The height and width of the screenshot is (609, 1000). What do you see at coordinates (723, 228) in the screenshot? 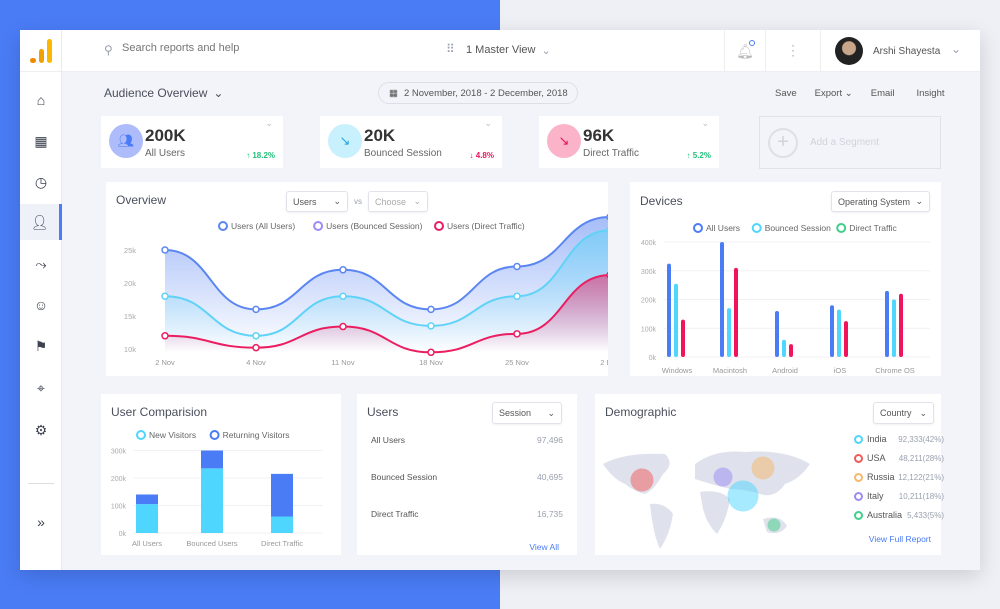
I see `legend-label: All Users` at bounding box center [723, 228].